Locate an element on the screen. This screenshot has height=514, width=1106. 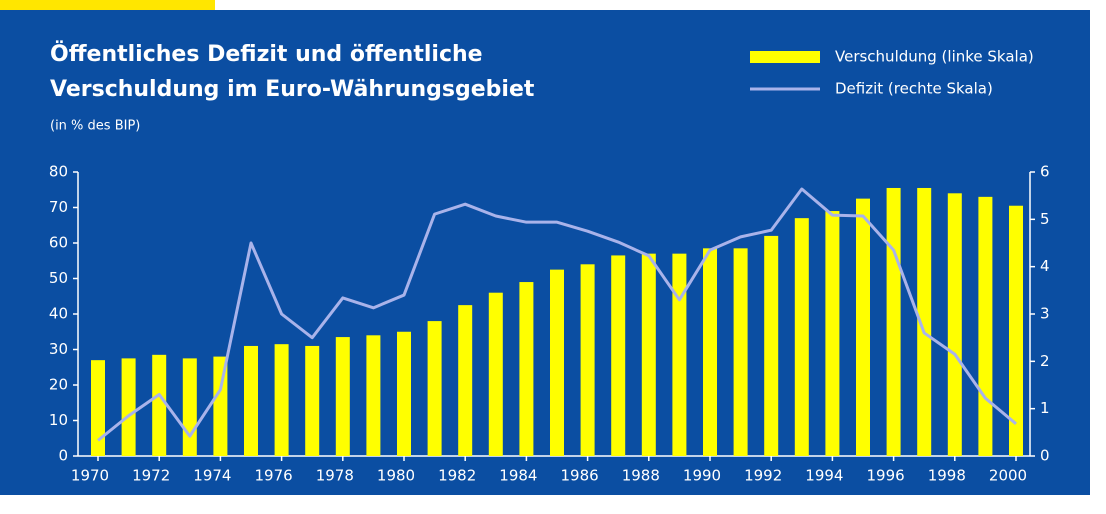
x-tick-label: 1972 is located at coordinates (151, 476).